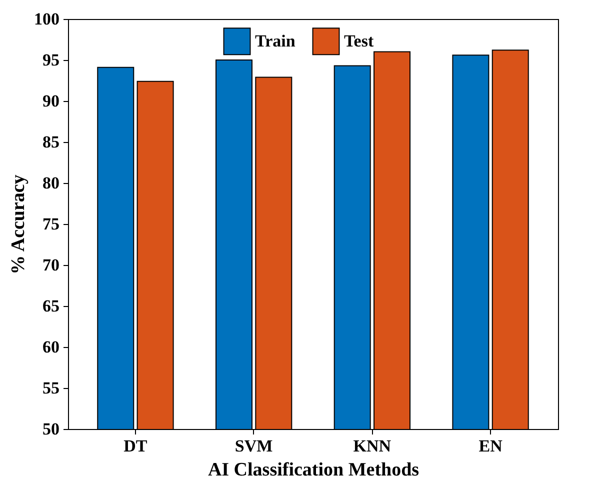 The width and height of the screenshot is (608, 496). I want to click on y-tick-label: 50, so click(51, 429).